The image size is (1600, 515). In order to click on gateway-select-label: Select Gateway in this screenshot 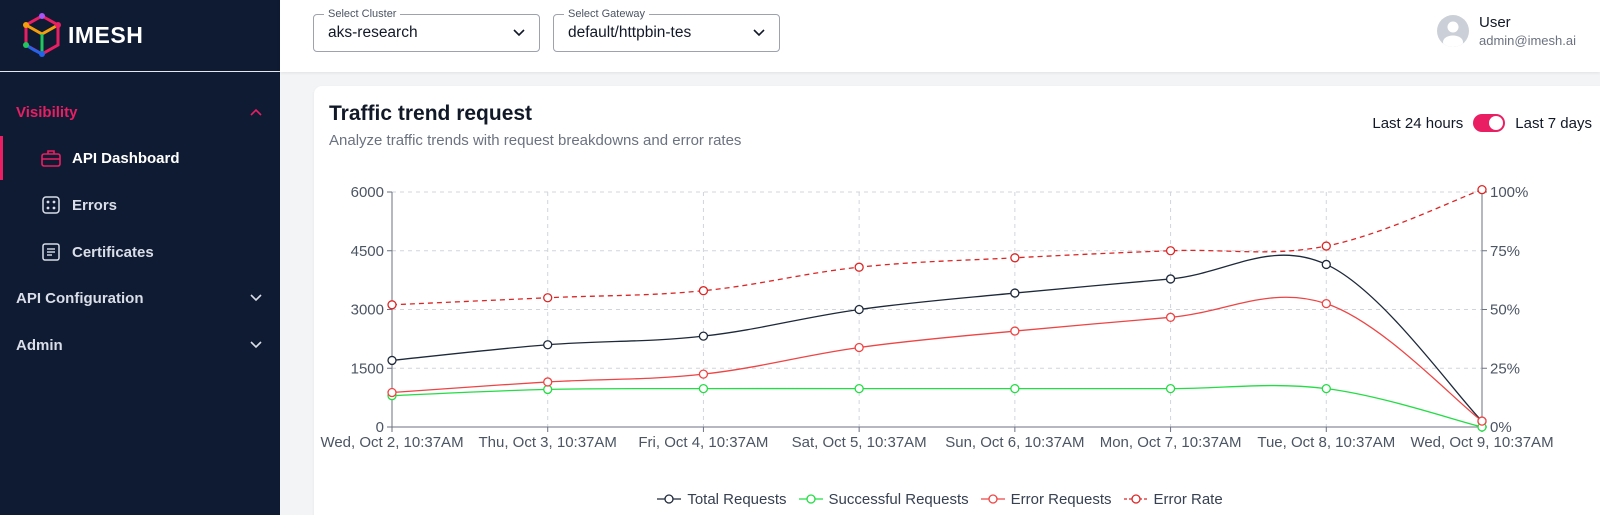, I will do `click(607, 14)`.